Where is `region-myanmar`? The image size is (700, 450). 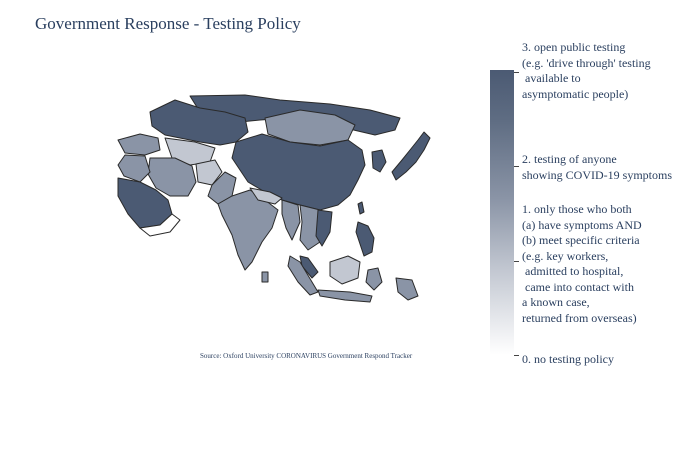
region-myanmar is located at coordinates (291, 220).